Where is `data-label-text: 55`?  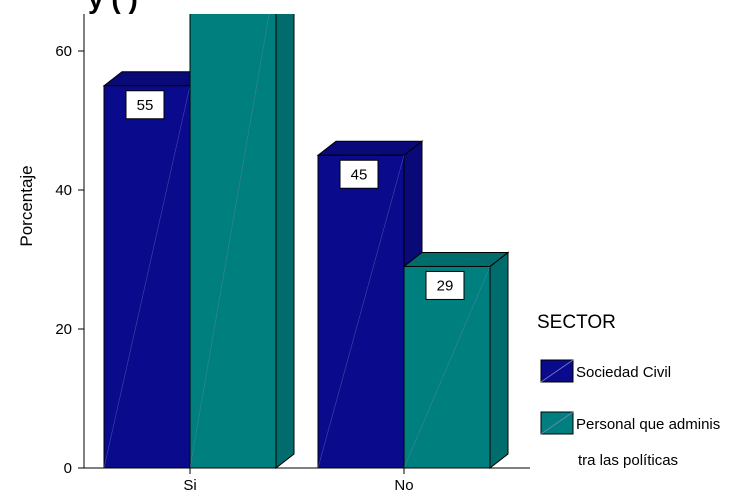 data-label-text: 55 is located at coordinates (145, 105).